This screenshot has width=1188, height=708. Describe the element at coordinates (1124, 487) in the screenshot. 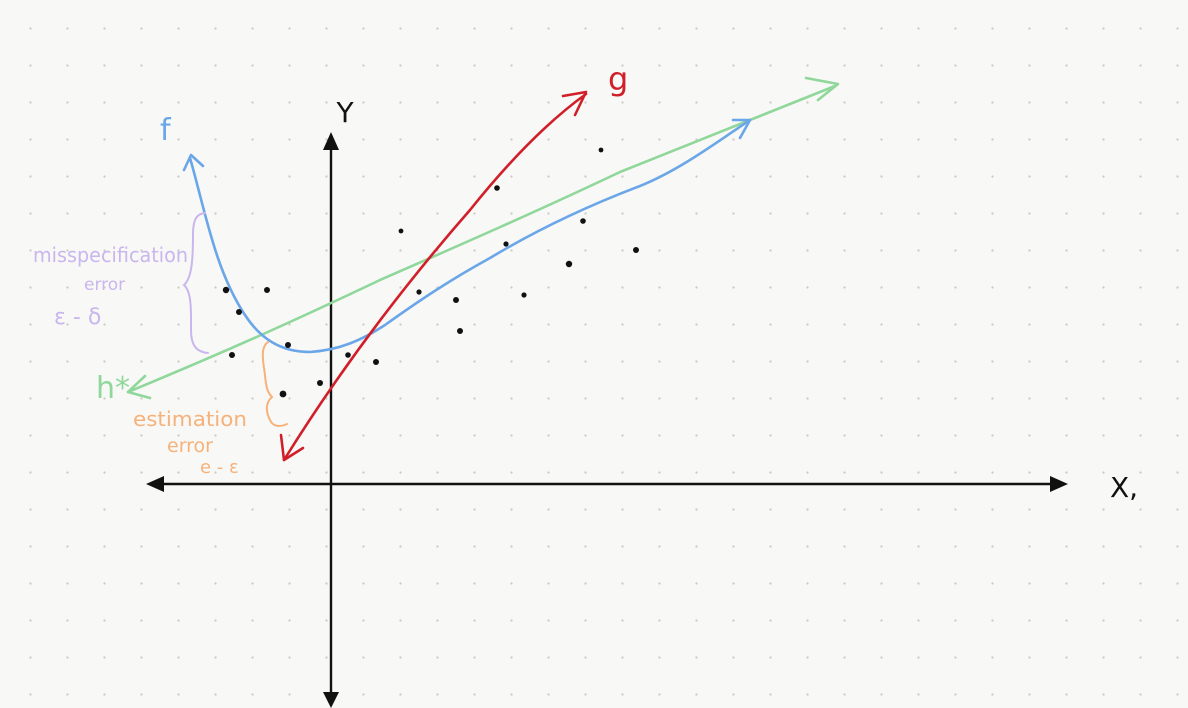

I see `x-axis-label: X,` at that location.